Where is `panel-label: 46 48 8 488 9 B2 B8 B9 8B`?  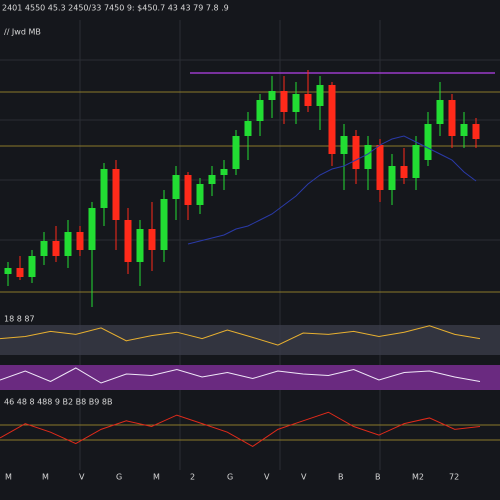
panel-label: 46 48 8 488 9 B2 B8 B9 8B is located at coordinates (58, 402).